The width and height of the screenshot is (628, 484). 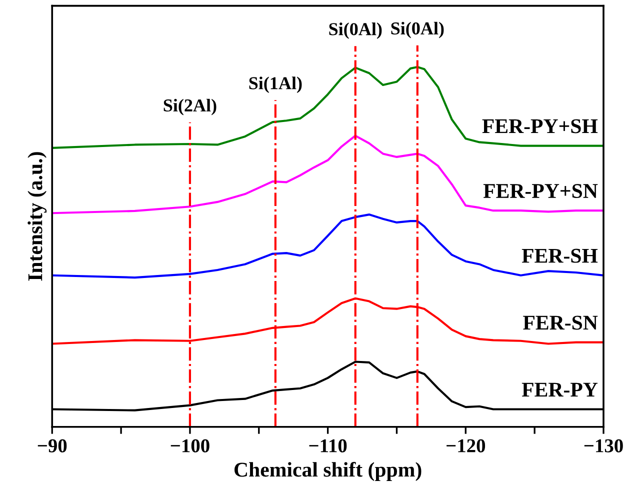 I want to click on series-label: FER-SN, so click(x=560, y=323).